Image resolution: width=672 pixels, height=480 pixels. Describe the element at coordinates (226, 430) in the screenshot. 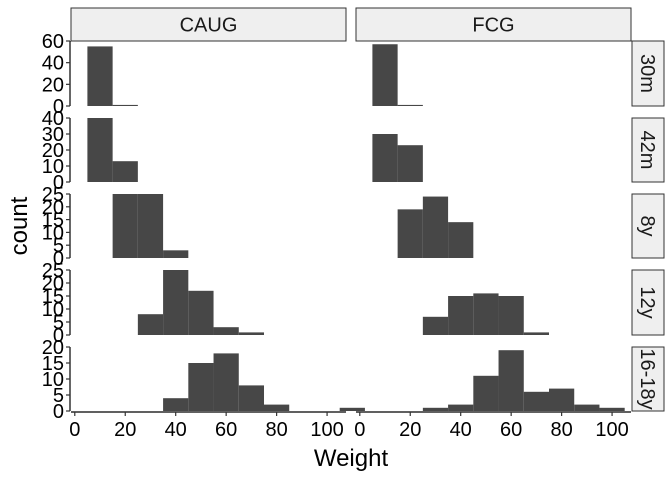

I see `x-tick-label-caug-60: 60` at that location.